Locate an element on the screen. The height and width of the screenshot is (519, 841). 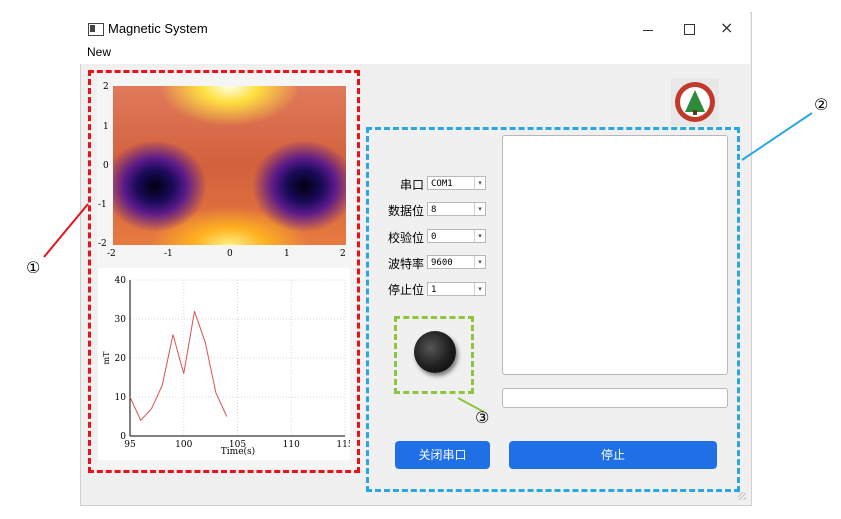
annotation-label-2: ② is located at coordinates (821, 104).